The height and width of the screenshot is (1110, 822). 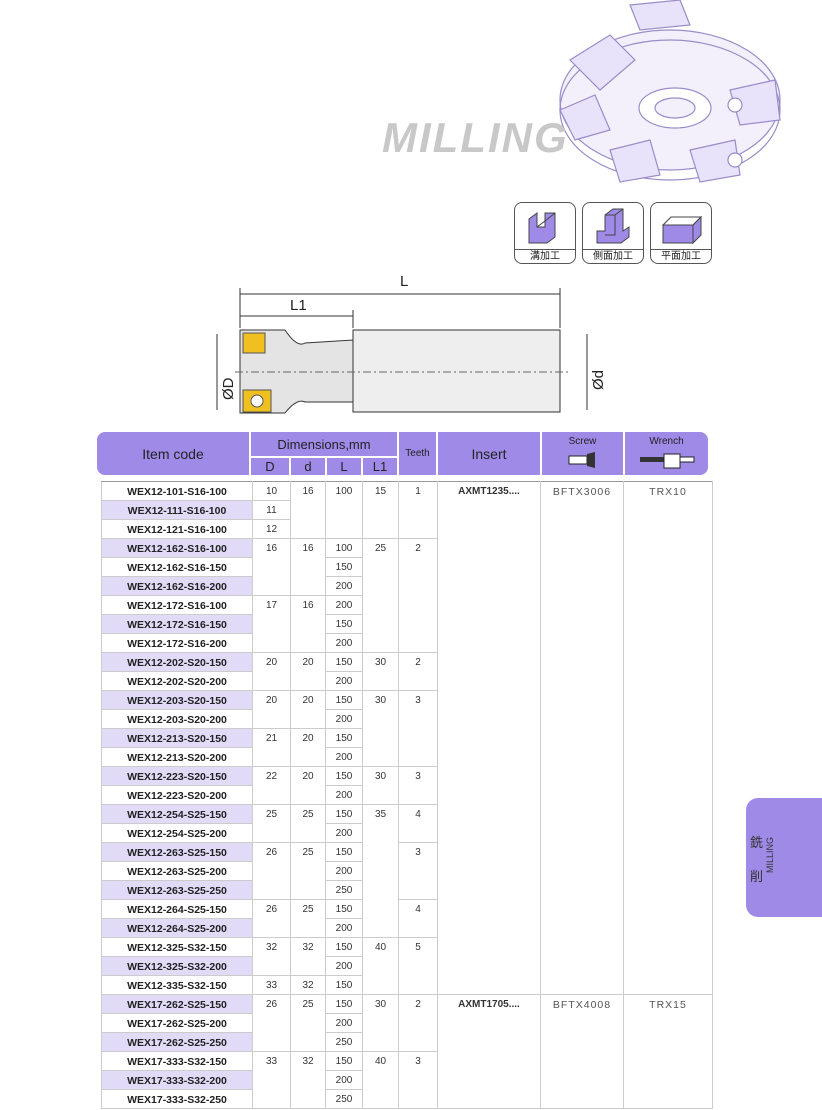 I want to click on teeth-cell: 3, so click(x=418, y=1080).